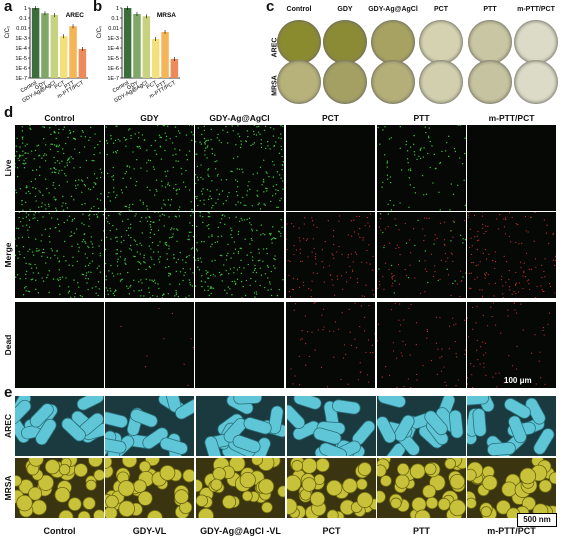 The width and height of the screenshot is (561, 542). What do you see at coordinates (536, 9) in the screenshot?
I see `panel-c-column-header: m-PTT/PCT` at bounding box center [536, 9].